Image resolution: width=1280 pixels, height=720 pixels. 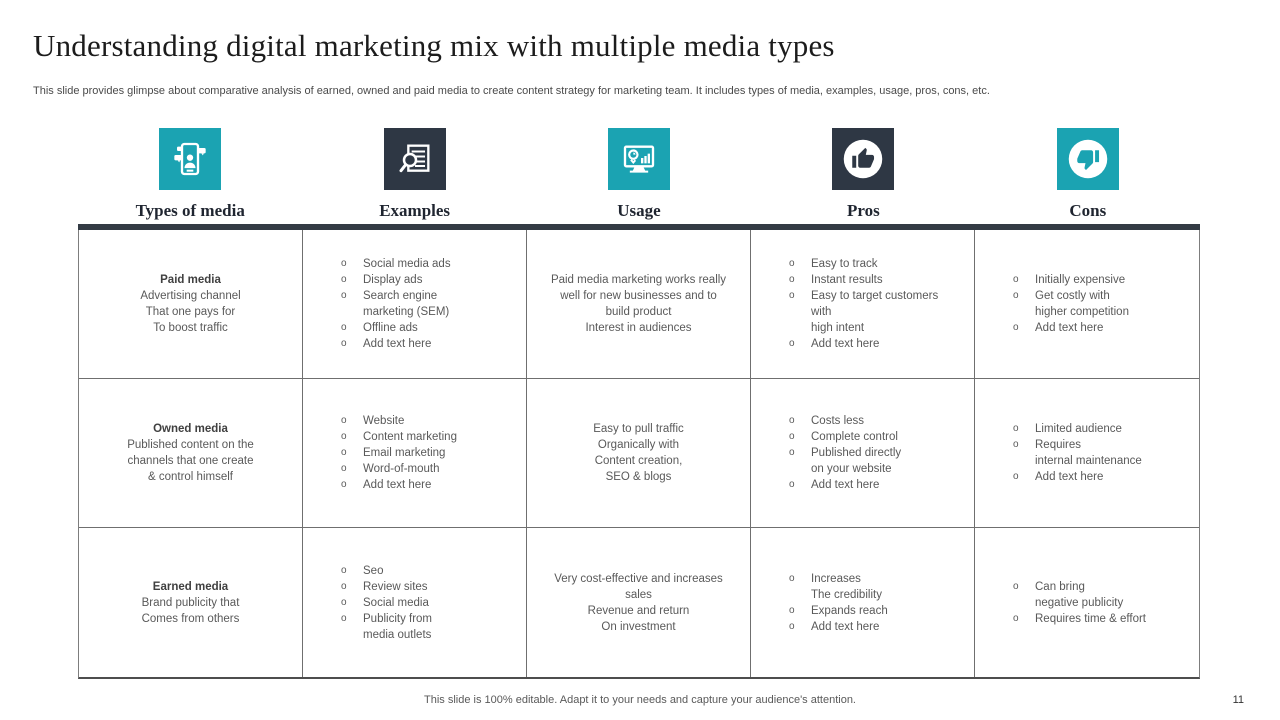 What do you see at coordinates (1088, 210) in the screenshot?
I see `column-label: Cons` at bounding box center [1088, 210].